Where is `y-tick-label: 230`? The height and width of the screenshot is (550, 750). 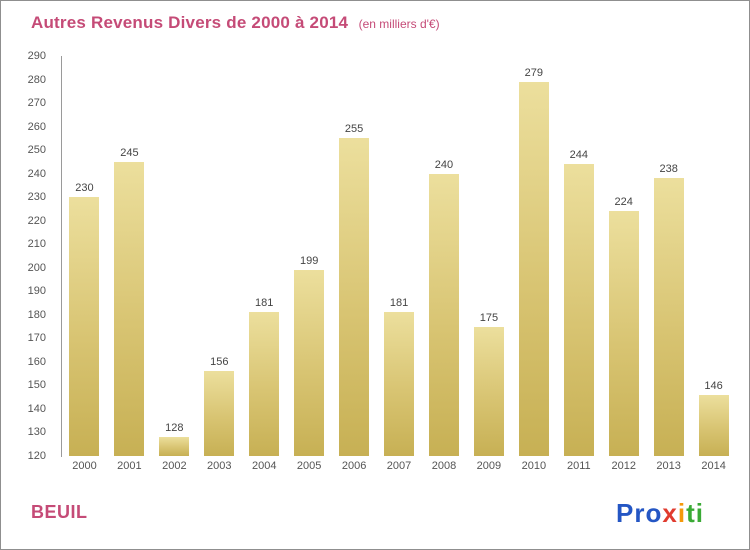 y-tick-label: 230 is located at coordinates (36, 197).